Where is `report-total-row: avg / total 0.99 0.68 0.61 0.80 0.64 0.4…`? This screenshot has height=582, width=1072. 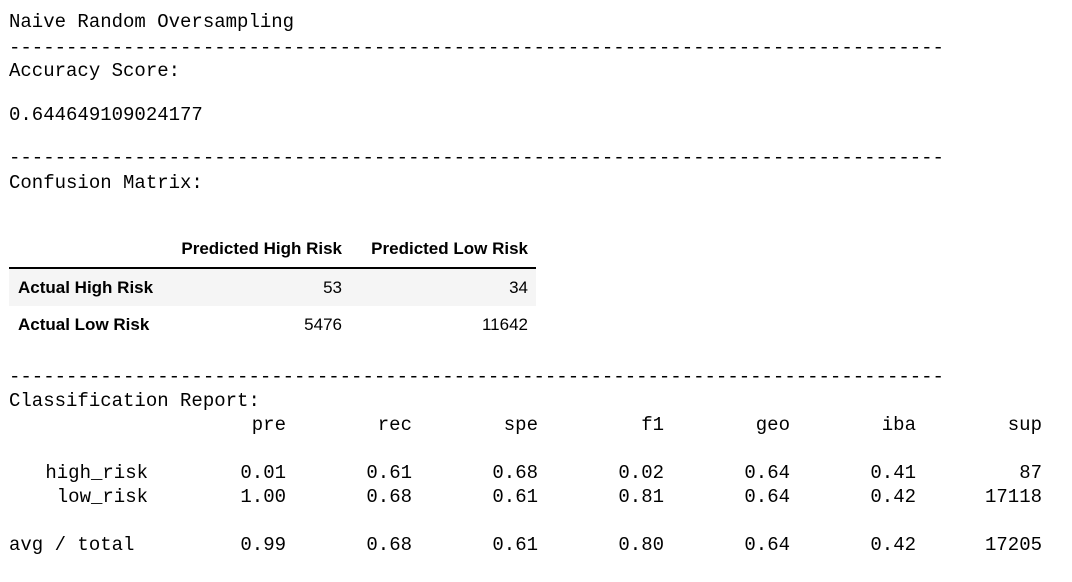 report-total-row: avg / total 0.99 0.68 0.61 0.80 0.64 0.4… is located at coordinates (536, 545).